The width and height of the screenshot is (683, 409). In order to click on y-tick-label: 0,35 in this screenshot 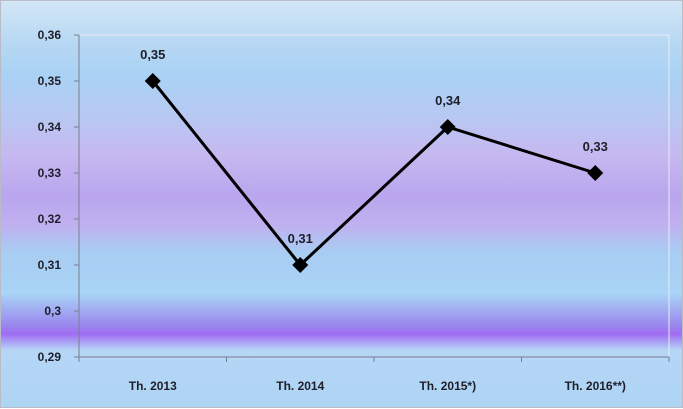, I will do `click(50, 81)`.